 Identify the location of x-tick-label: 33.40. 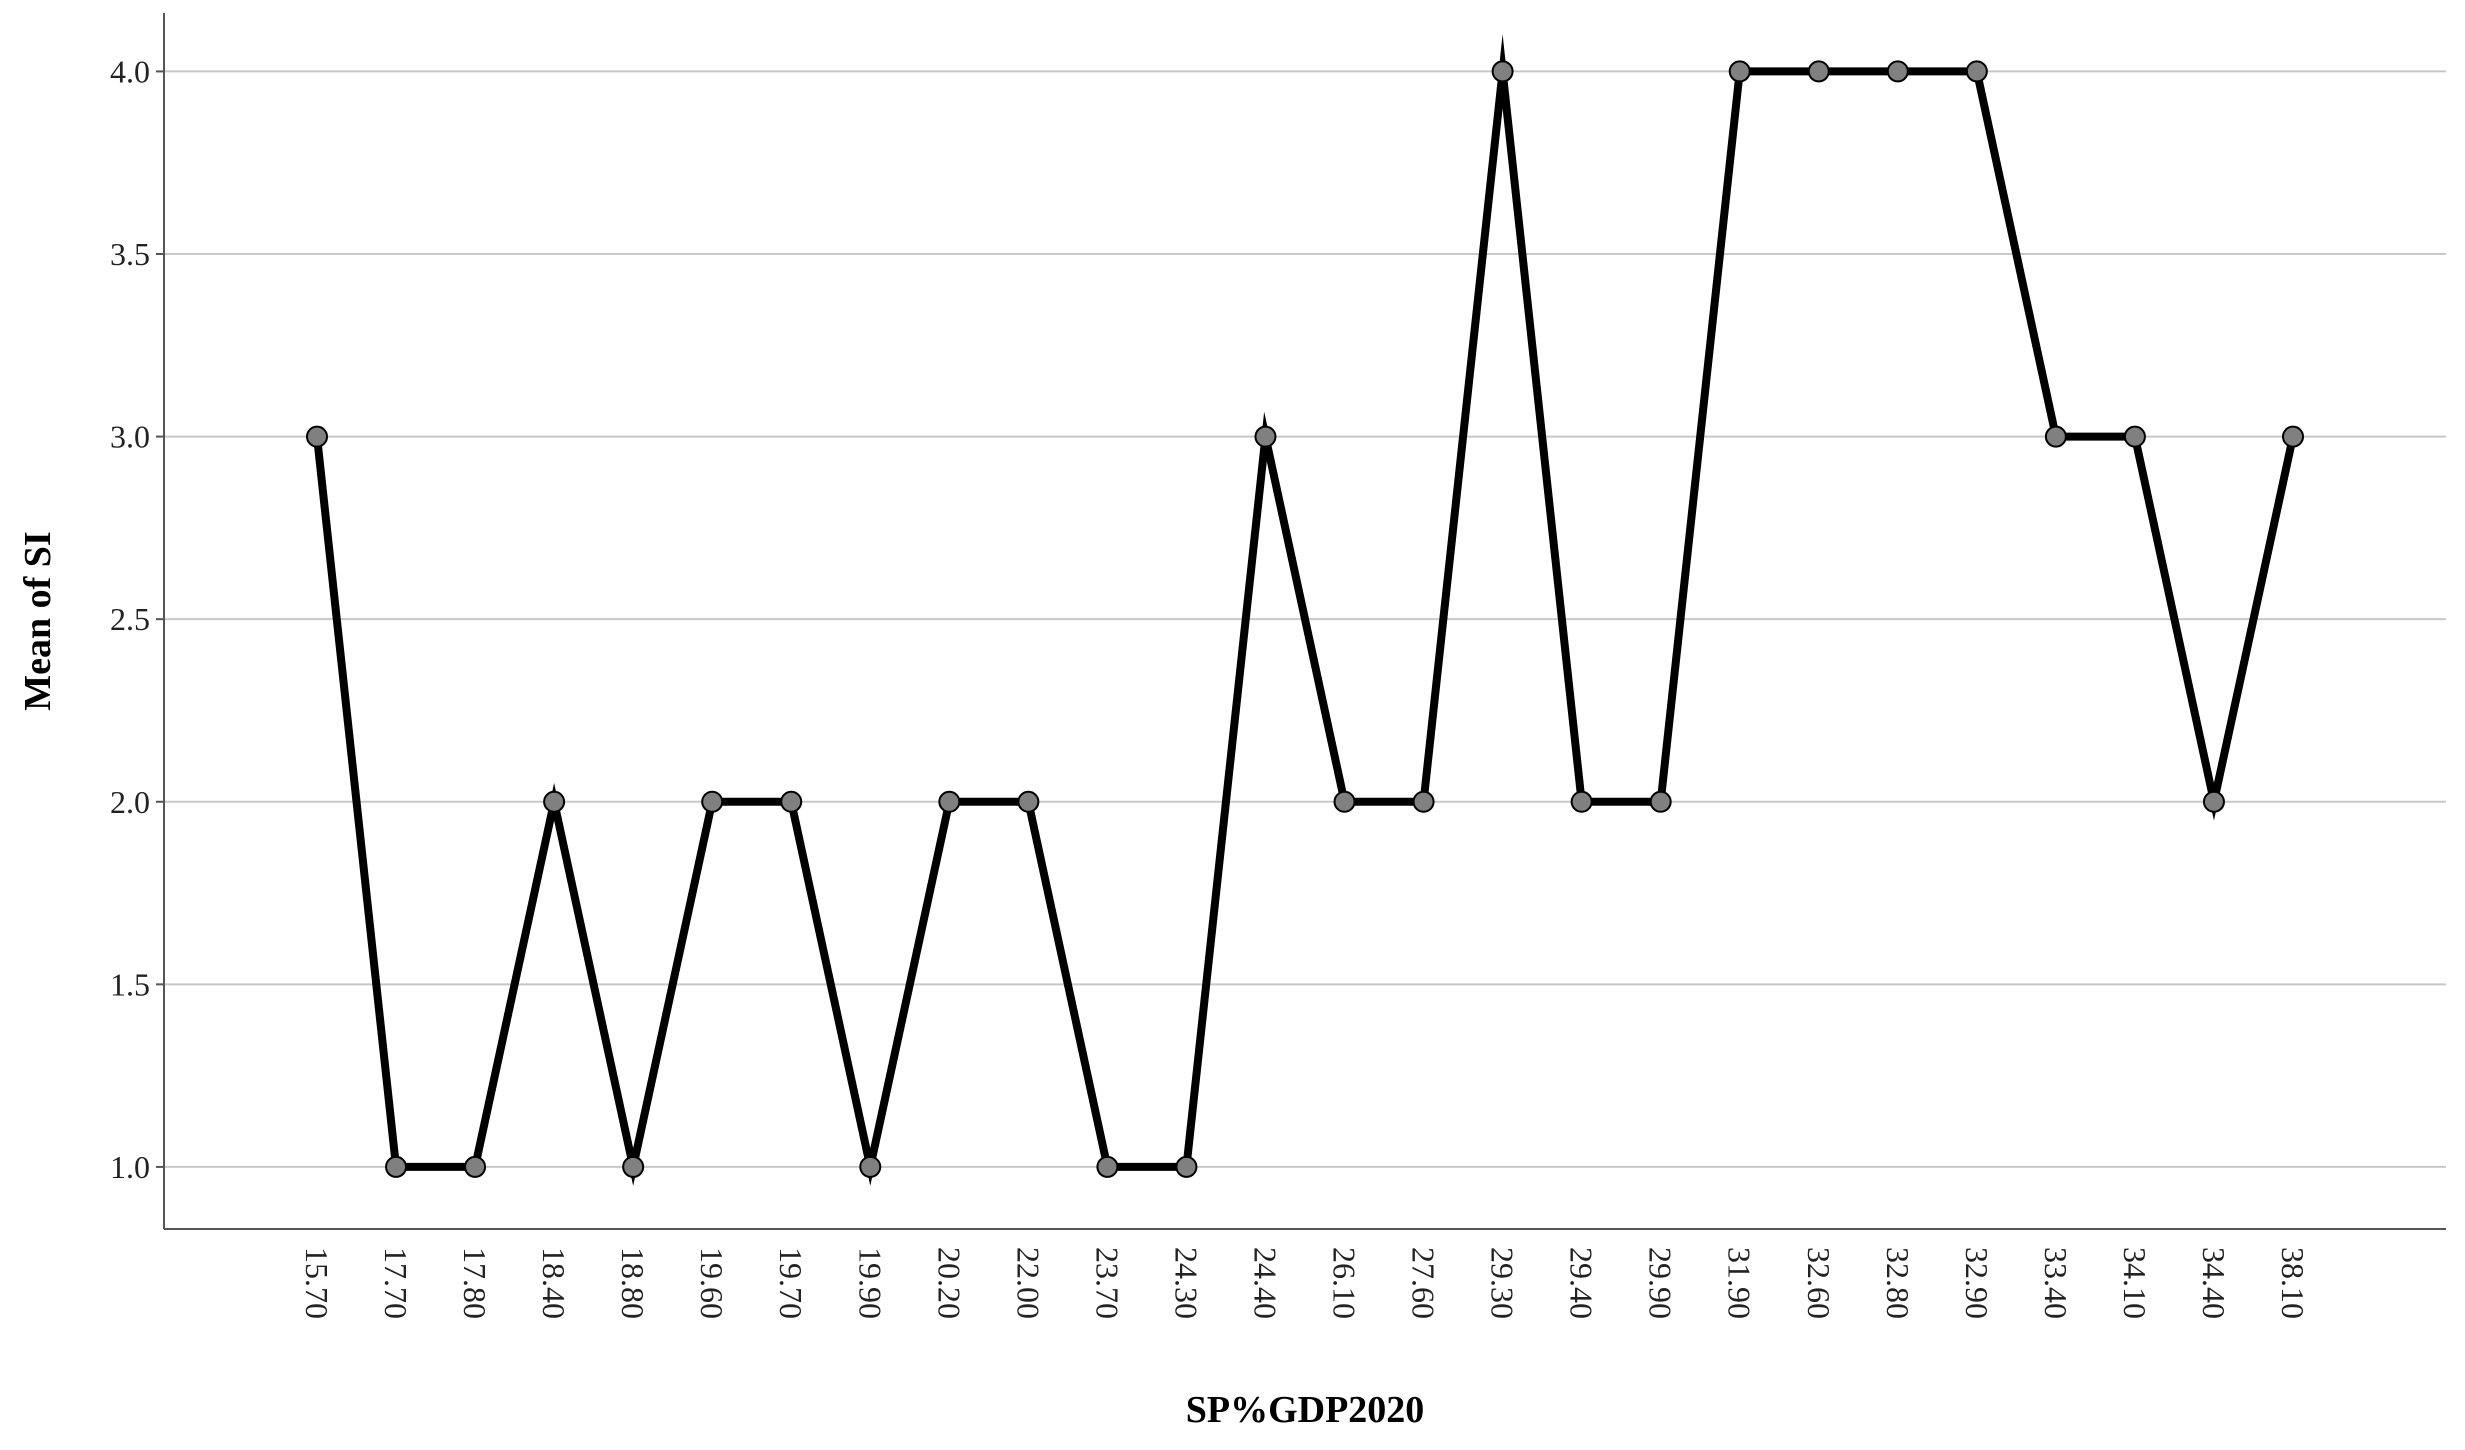
(2056, 1283).